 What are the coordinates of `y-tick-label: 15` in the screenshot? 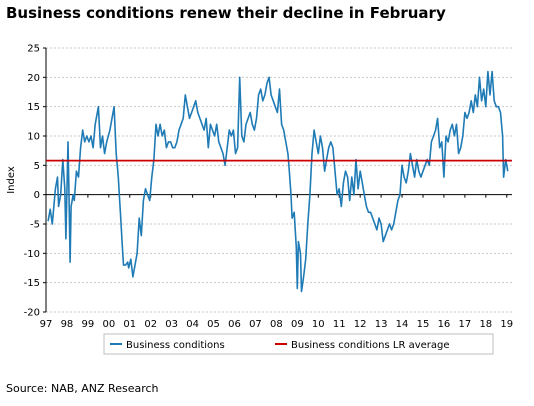 It's located at (33, 107).